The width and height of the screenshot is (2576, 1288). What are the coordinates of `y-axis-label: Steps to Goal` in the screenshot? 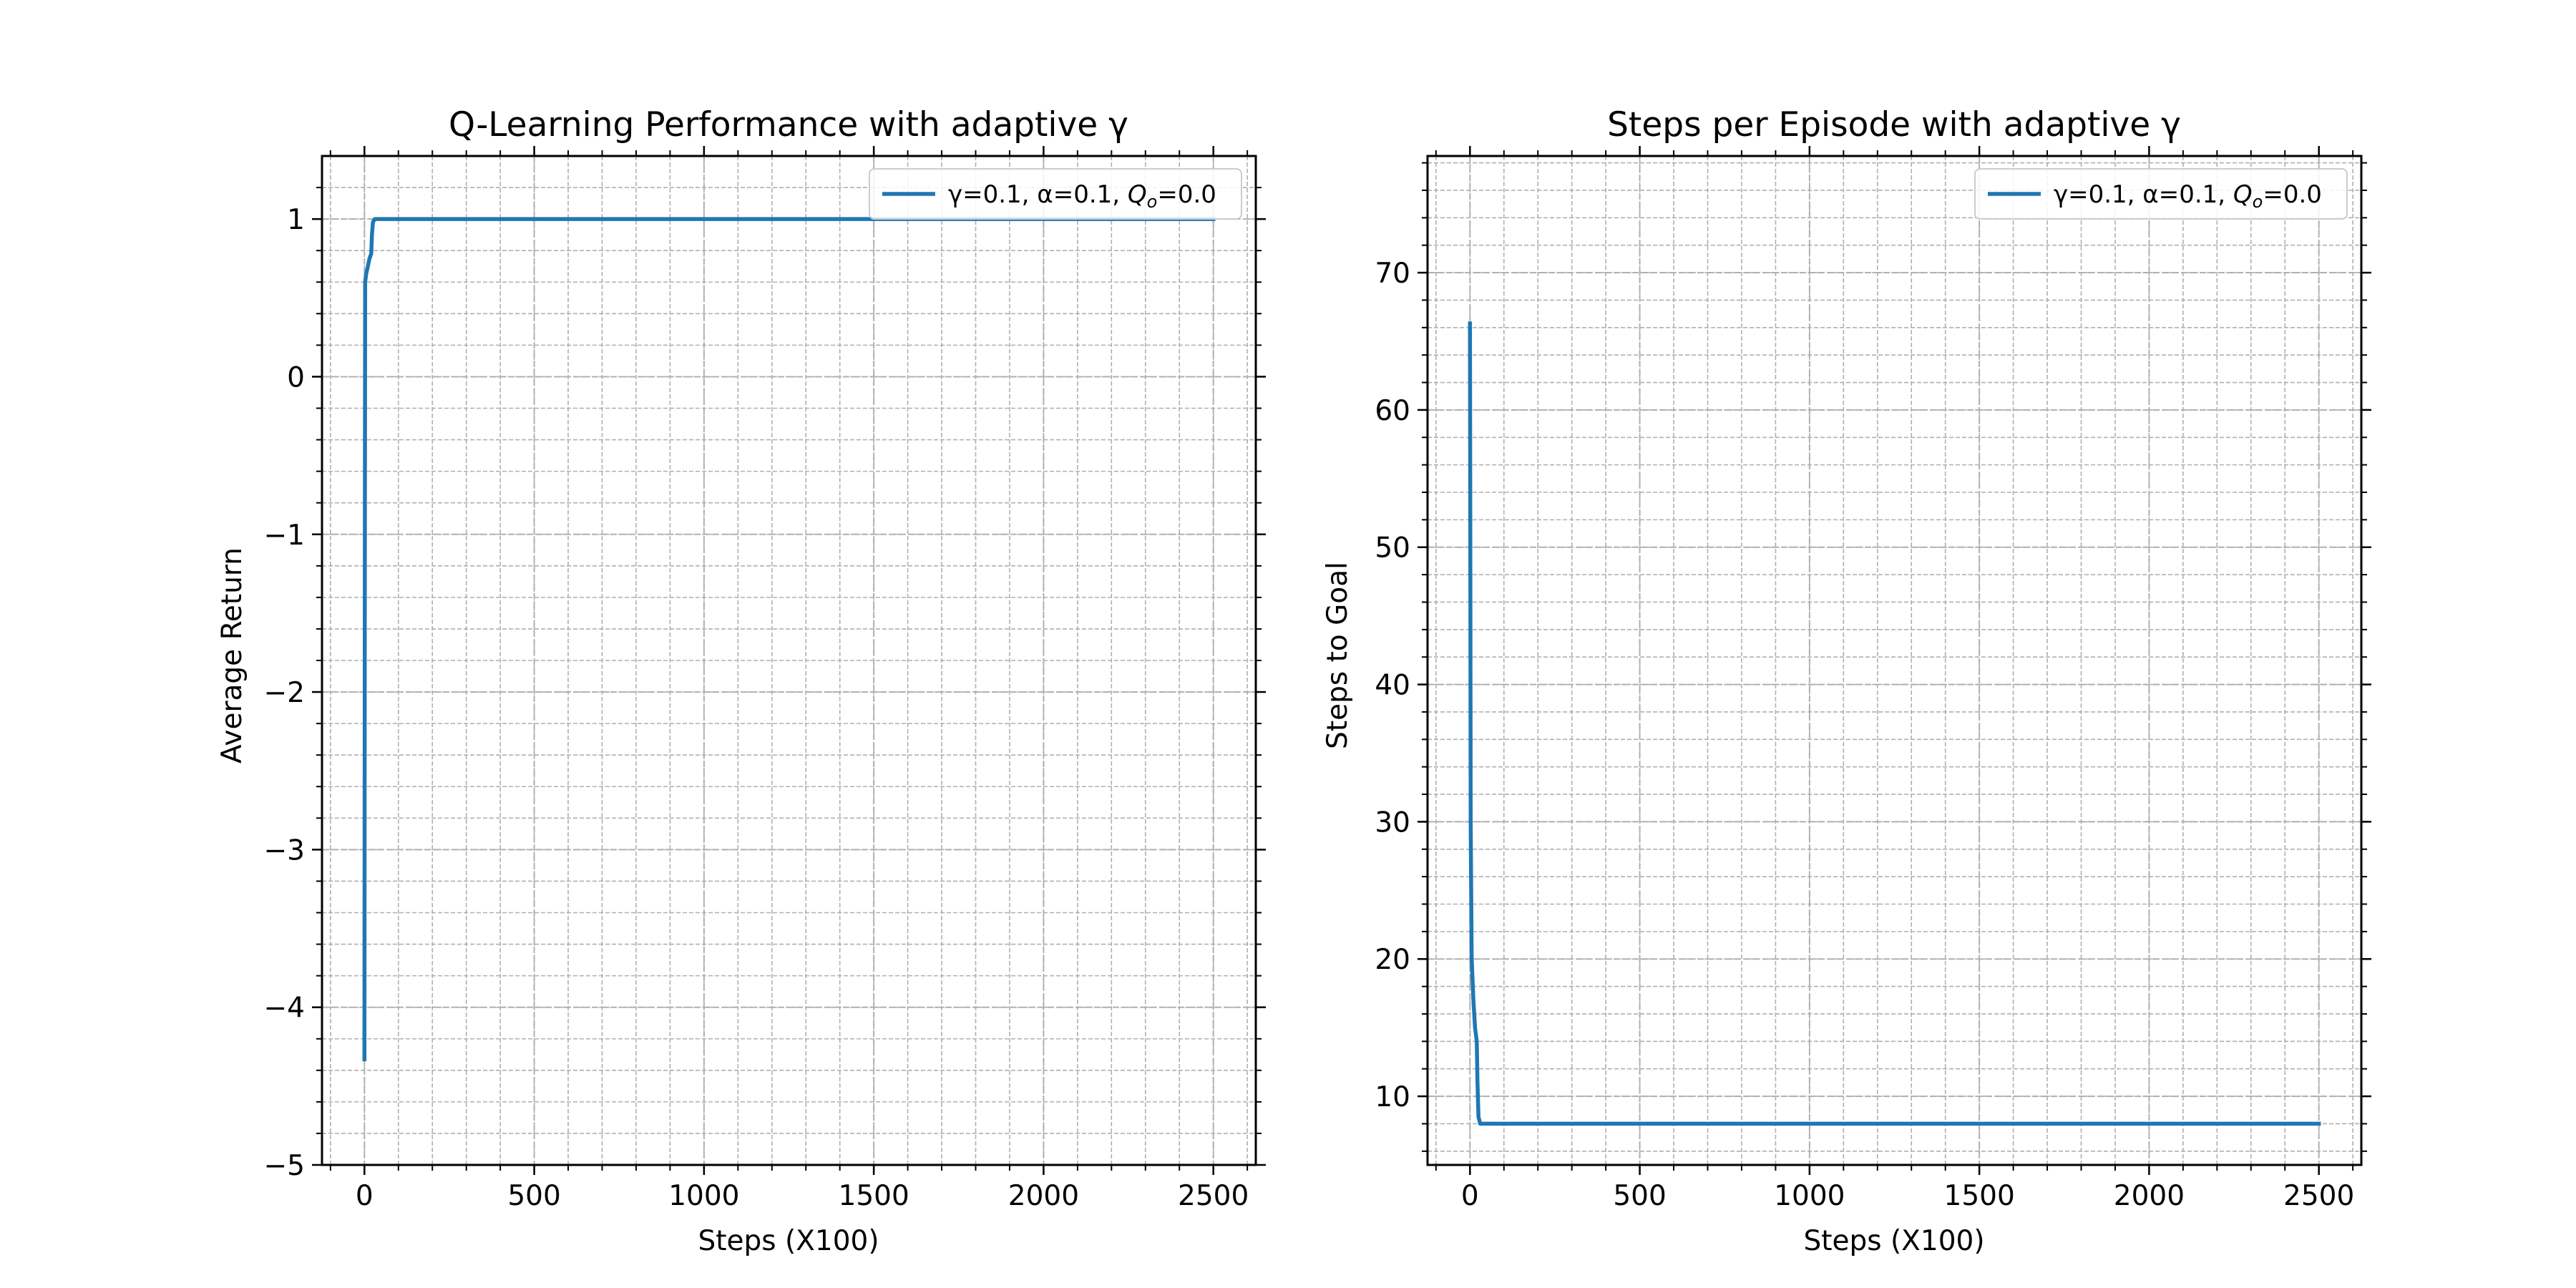 It's located at (1338, 655).